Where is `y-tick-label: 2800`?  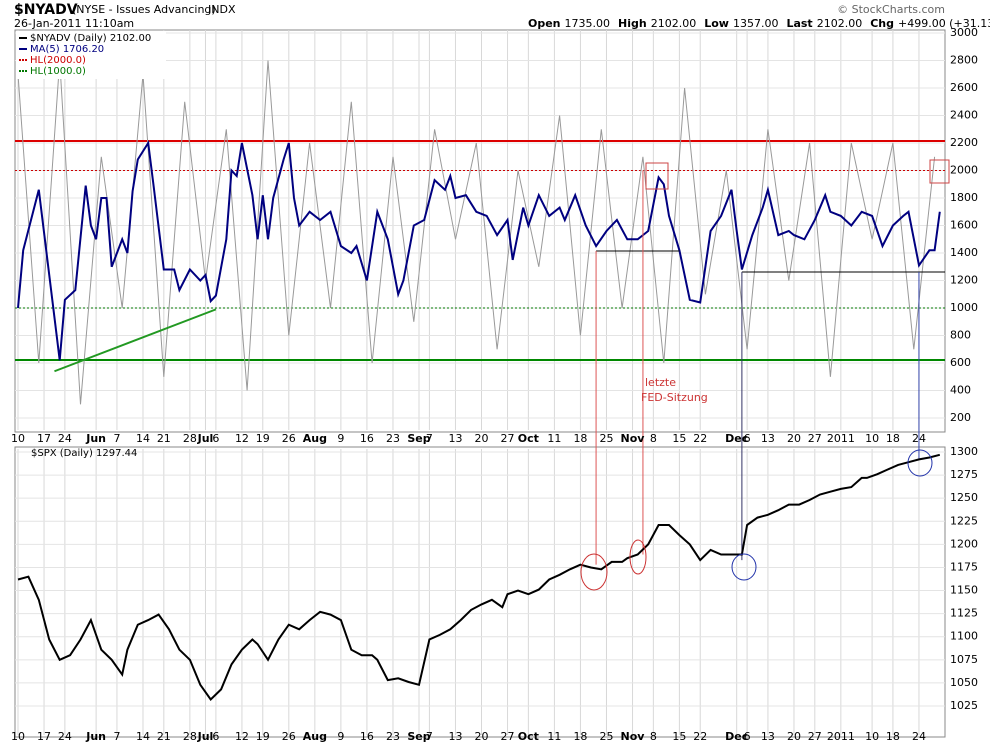 y-tick-label: 2800 is located at coordinates (964, 60).